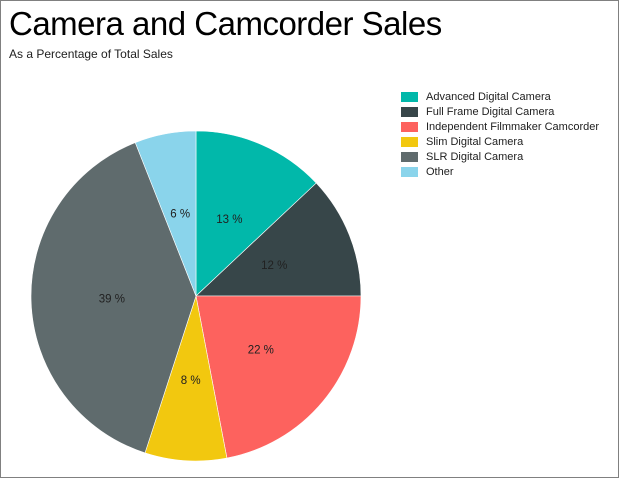 The height and width of the screenshot is (478, 619). Describe the element at coordinates (513, 126) in the screenshot. I see `legend-label: Independent Filmmaker Camcorder` at that location.